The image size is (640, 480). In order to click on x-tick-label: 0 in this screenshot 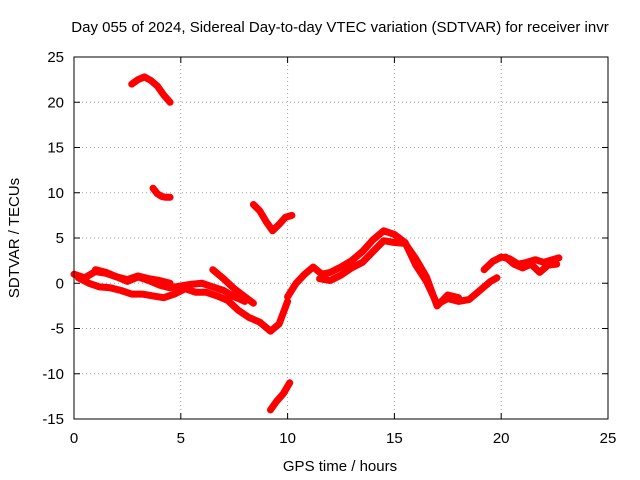, I will do `click(74, 438)`.